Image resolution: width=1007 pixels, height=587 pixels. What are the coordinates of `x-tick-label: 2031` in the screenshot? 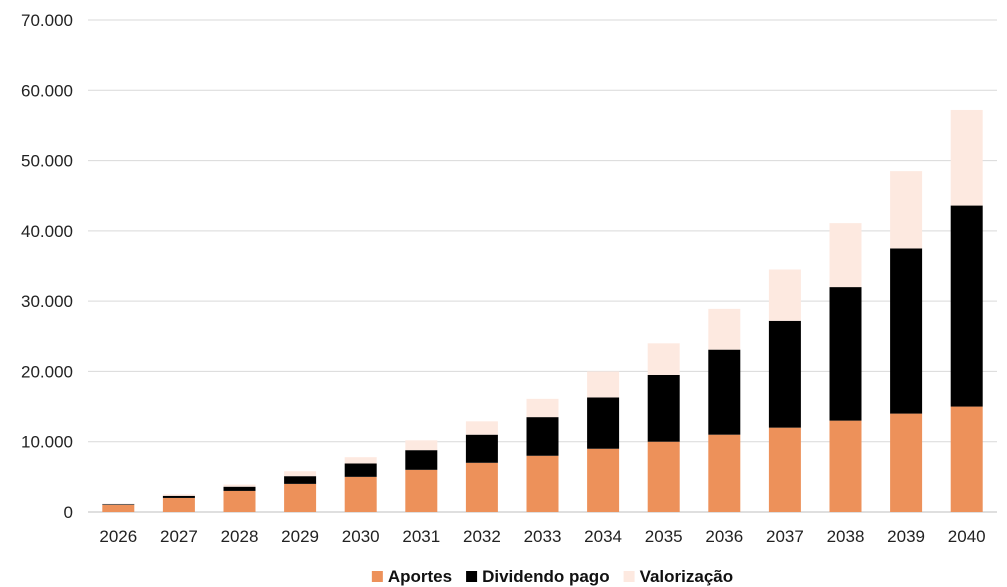 It's located at (421, 536).